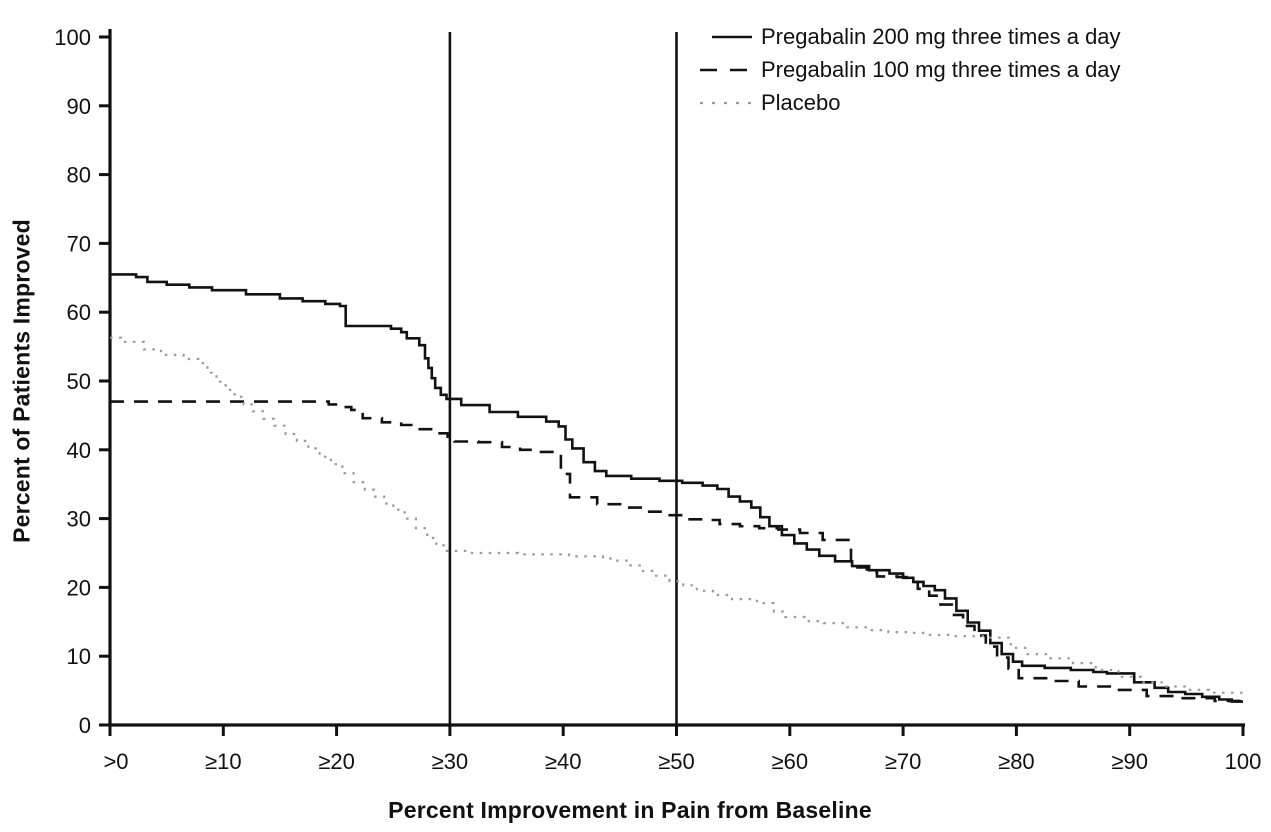 Image resolution: width=1271 pixels, height=832 pixels. What do you see at coordinates (726, 69) in the screenshot?
I see `legend-dashed-line-sample` at bounding box center [726, 69].